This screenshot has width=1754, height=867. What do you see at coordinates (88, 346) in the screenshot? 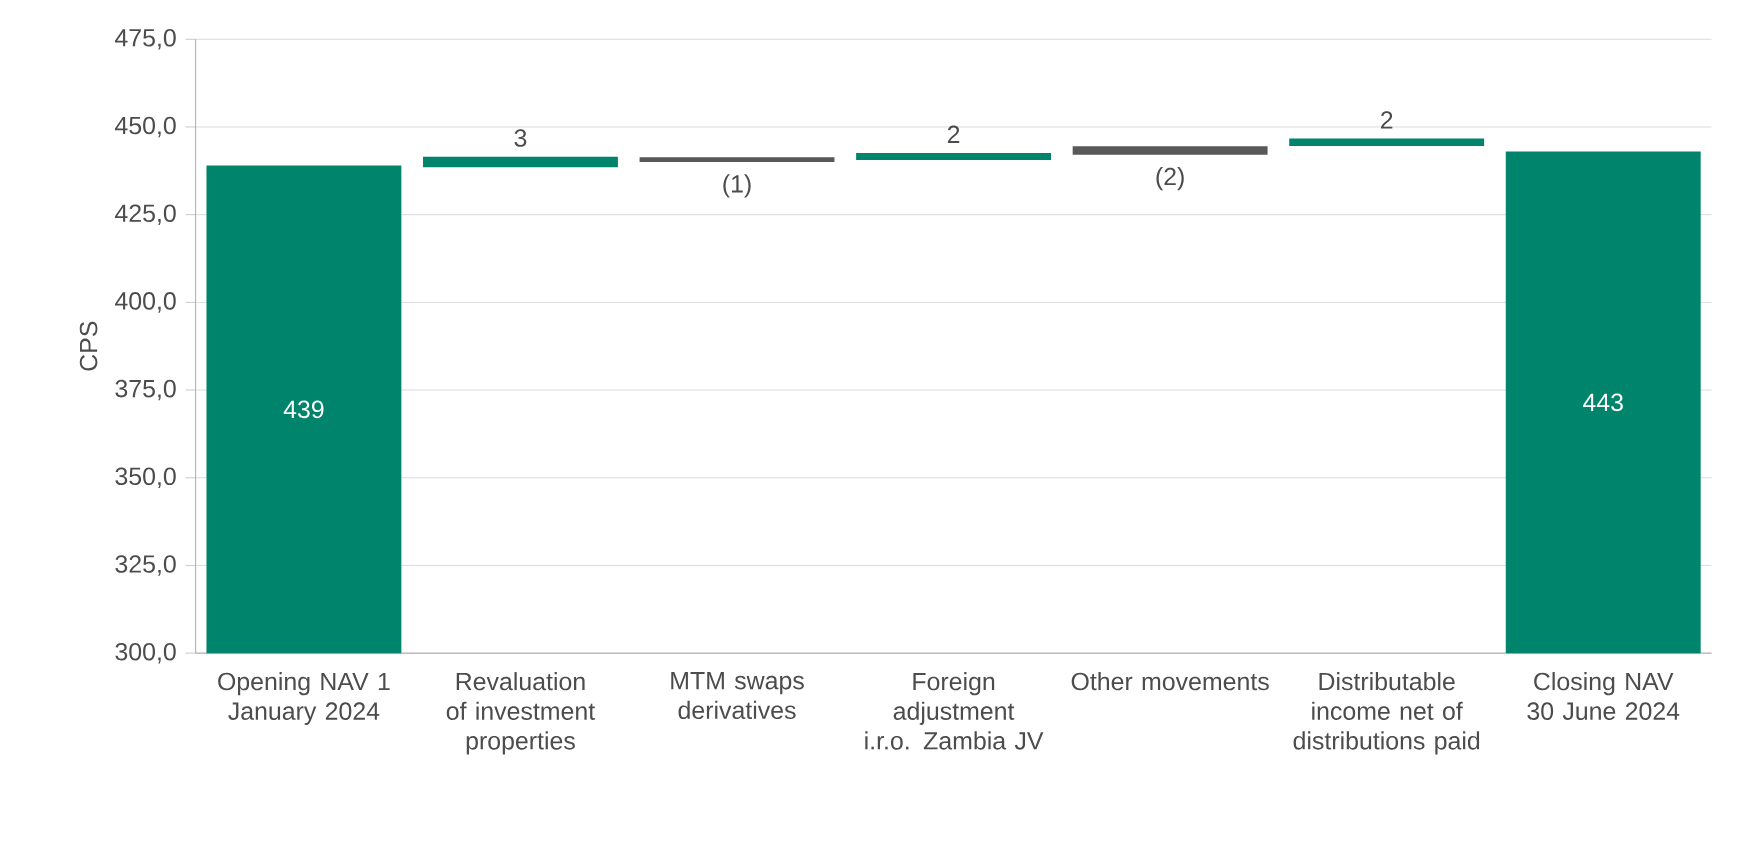
I see `y-axis-title: CPS` at bounding box center [88, 346].